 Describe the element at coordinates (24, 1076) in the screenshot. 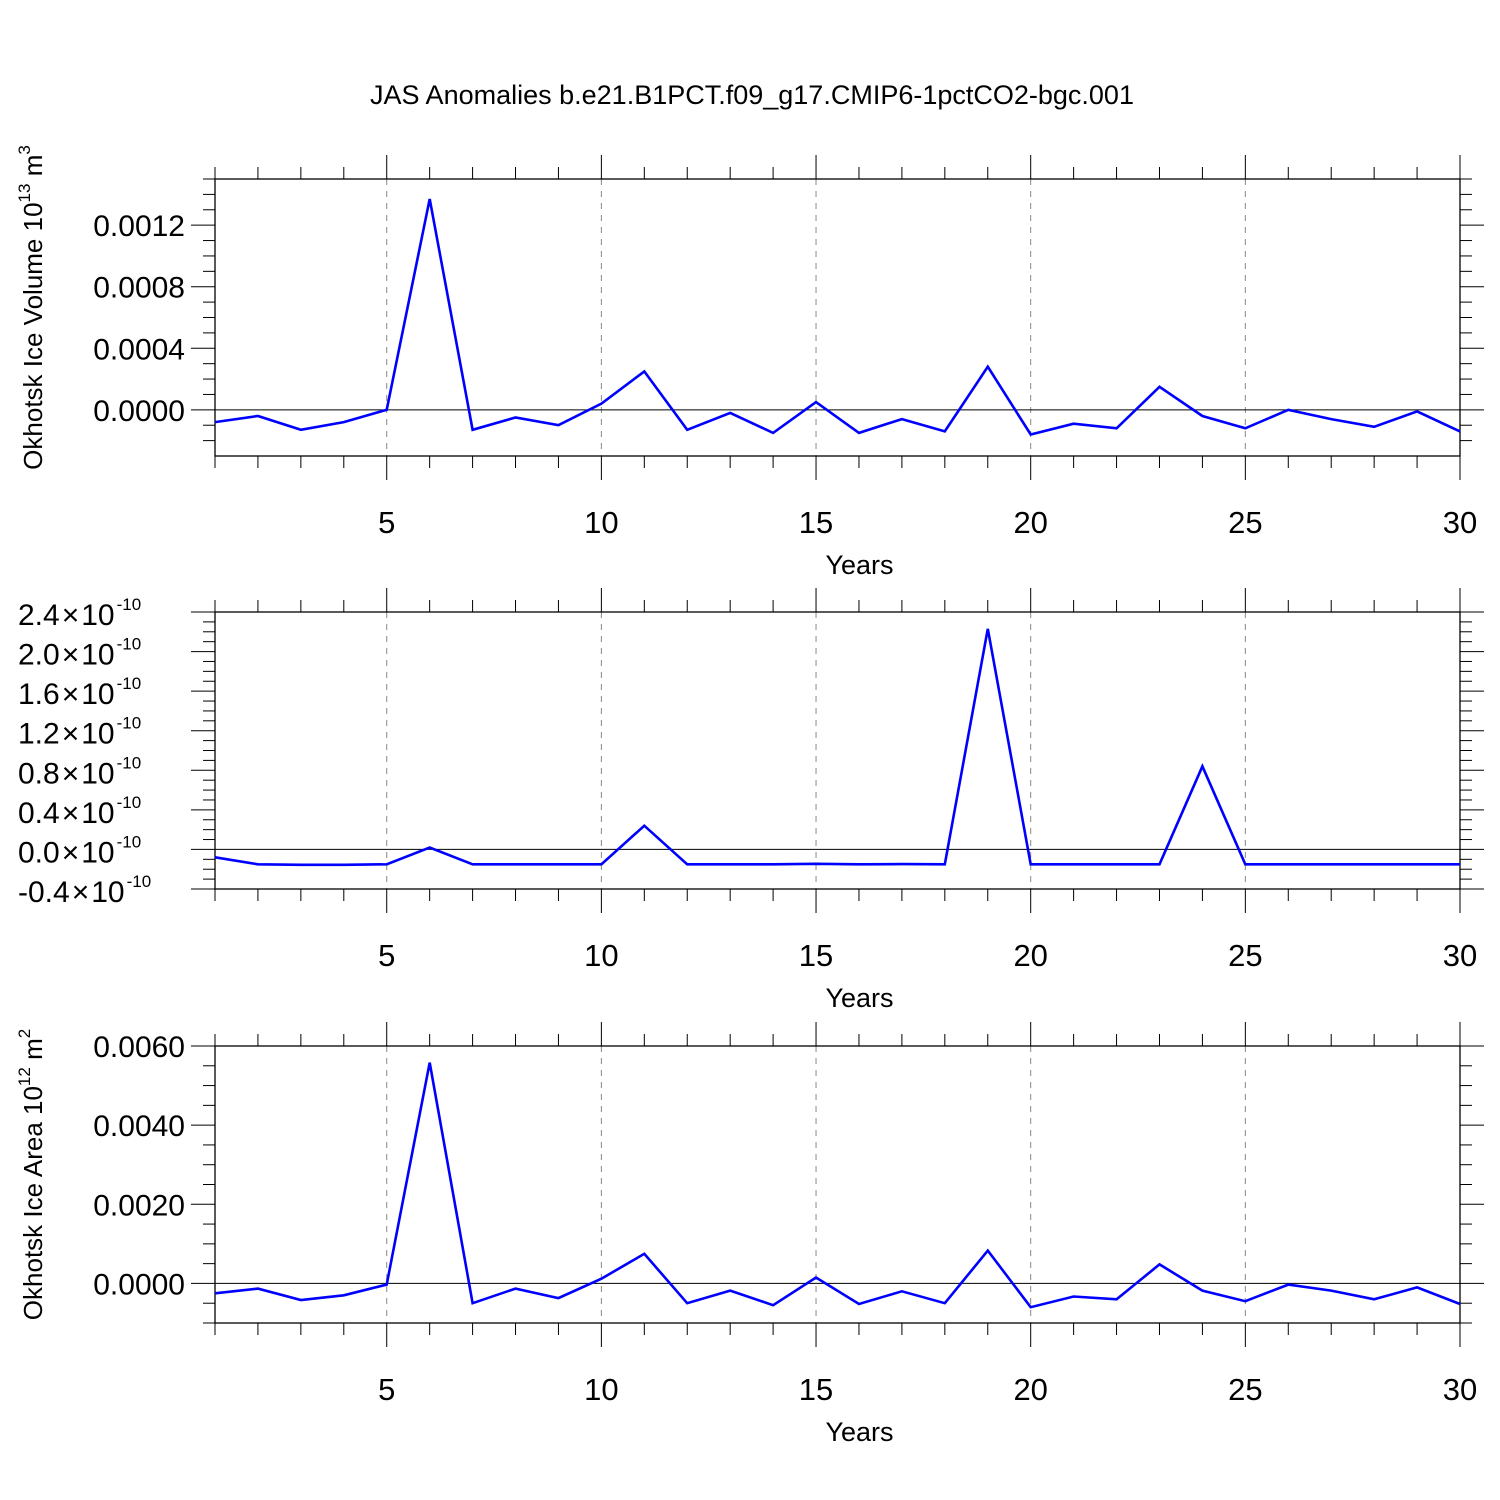

I see `y-axis-label-exponent: 12` at that location.